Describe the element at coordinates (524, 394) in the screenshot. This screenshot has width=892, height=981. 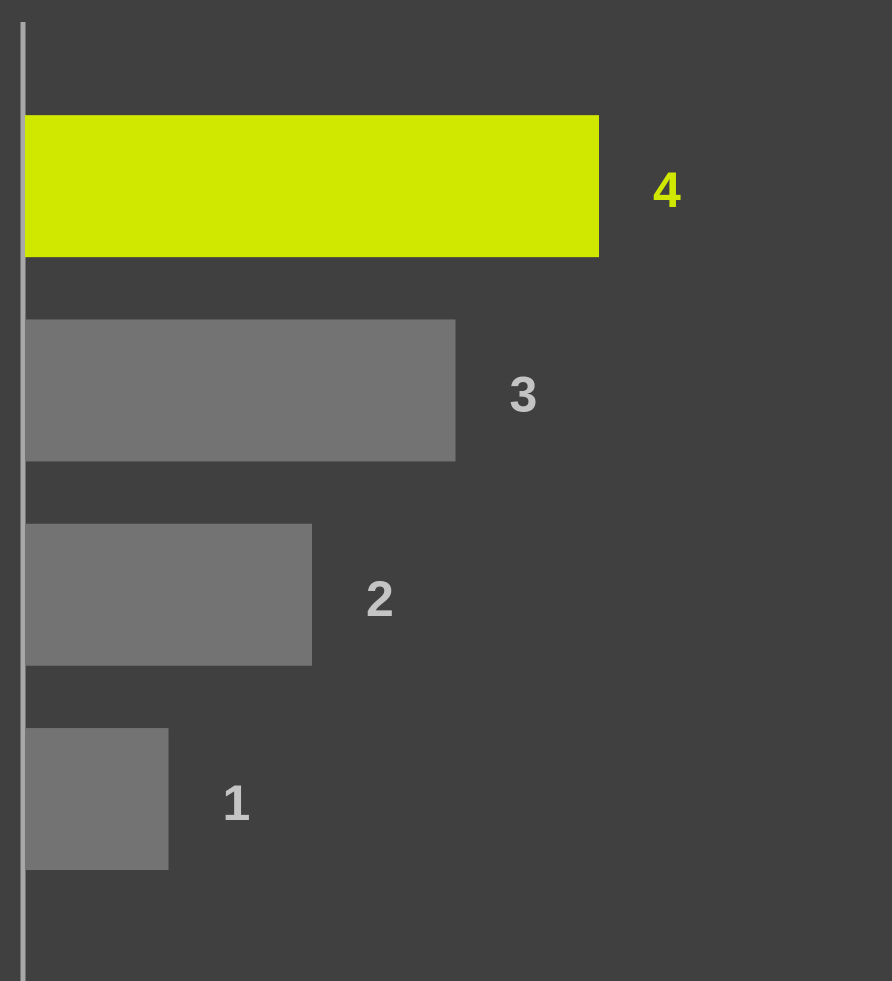
I see `value-label: 3` at that location.